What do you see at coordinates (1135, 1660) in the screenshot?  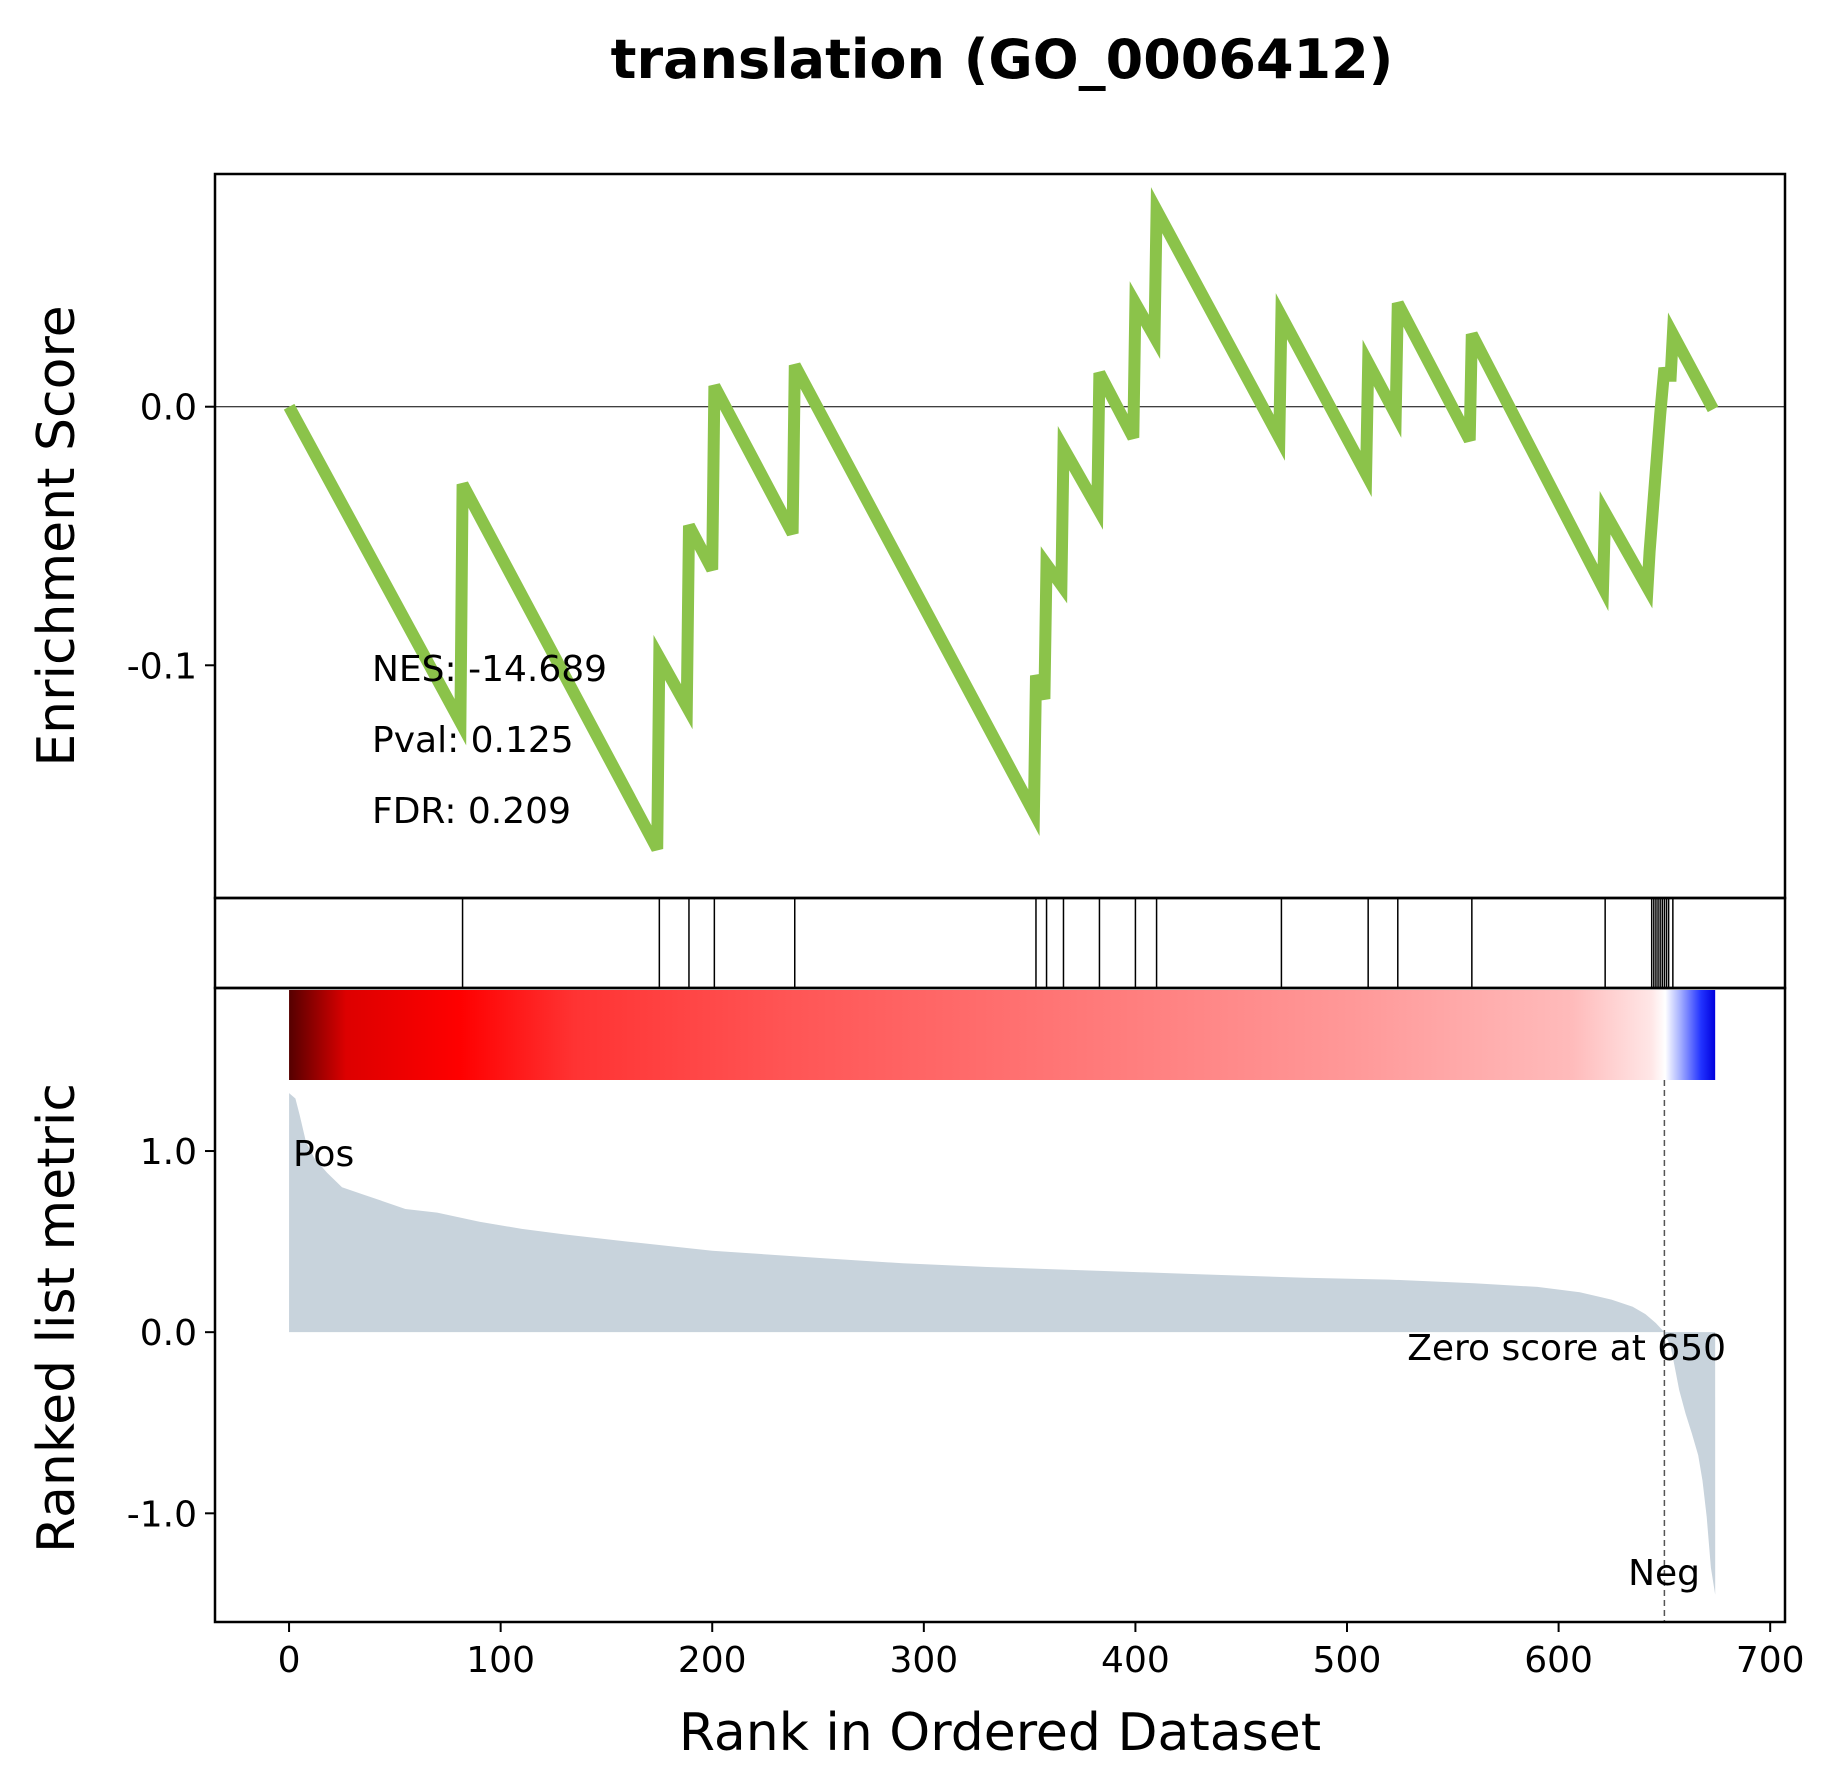 I see `x-tick-label: 400` at bounding box center [1135, 1660].